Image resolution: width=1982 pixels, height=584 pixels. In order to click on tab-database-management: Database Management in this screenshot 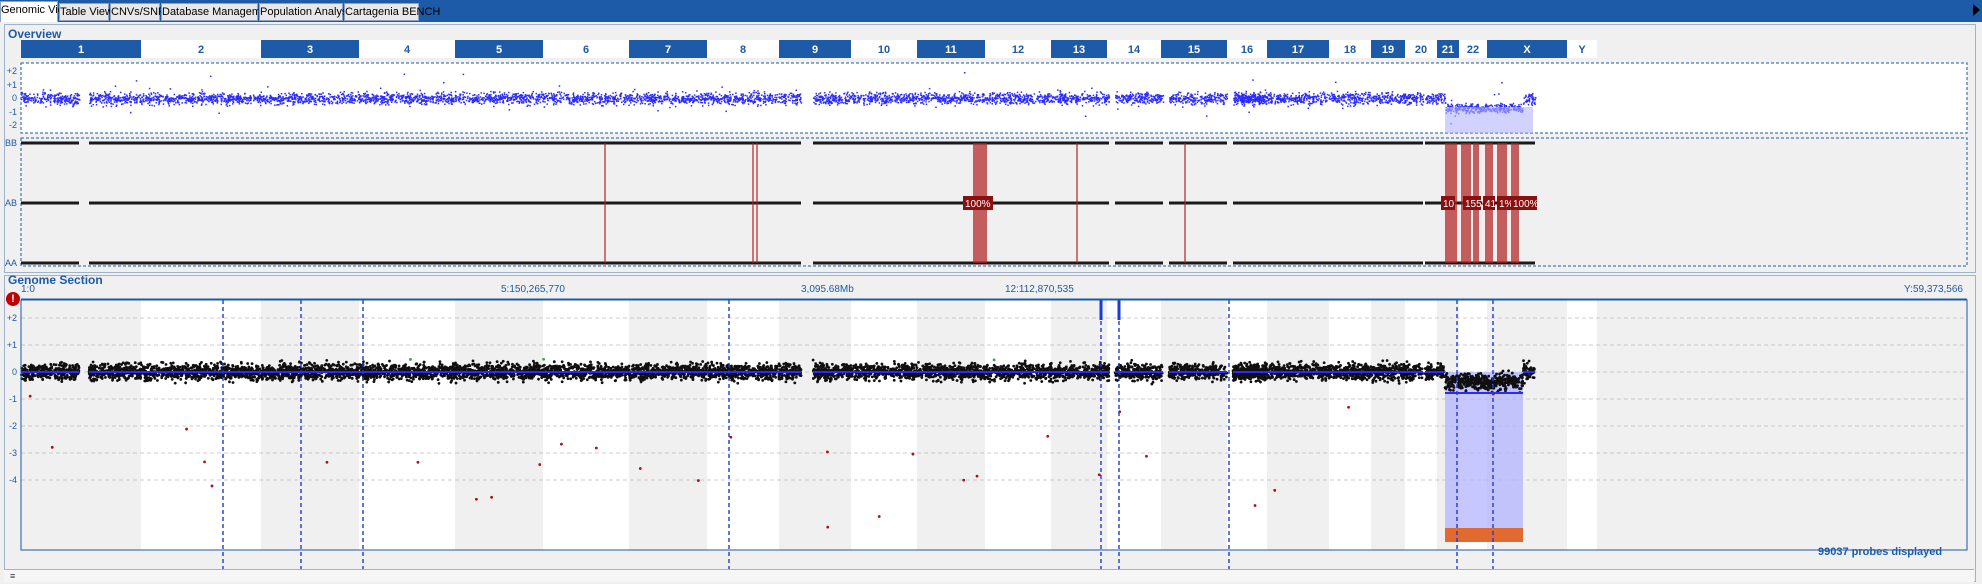, I will do `click(218, 12)`.